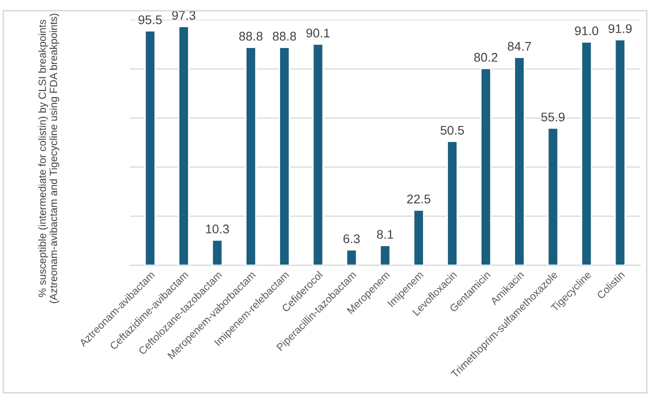  What do you see at coordinates (150, 19) in the screenshot?
I see `data-label: 95.5` at bounding box center [150, 19].